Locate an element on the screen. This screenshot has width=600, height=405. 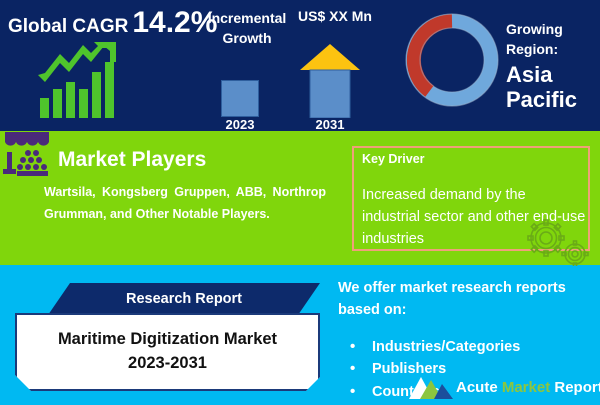
report-title-line-2: 2023-2031 is located at coordinates (167, 363).